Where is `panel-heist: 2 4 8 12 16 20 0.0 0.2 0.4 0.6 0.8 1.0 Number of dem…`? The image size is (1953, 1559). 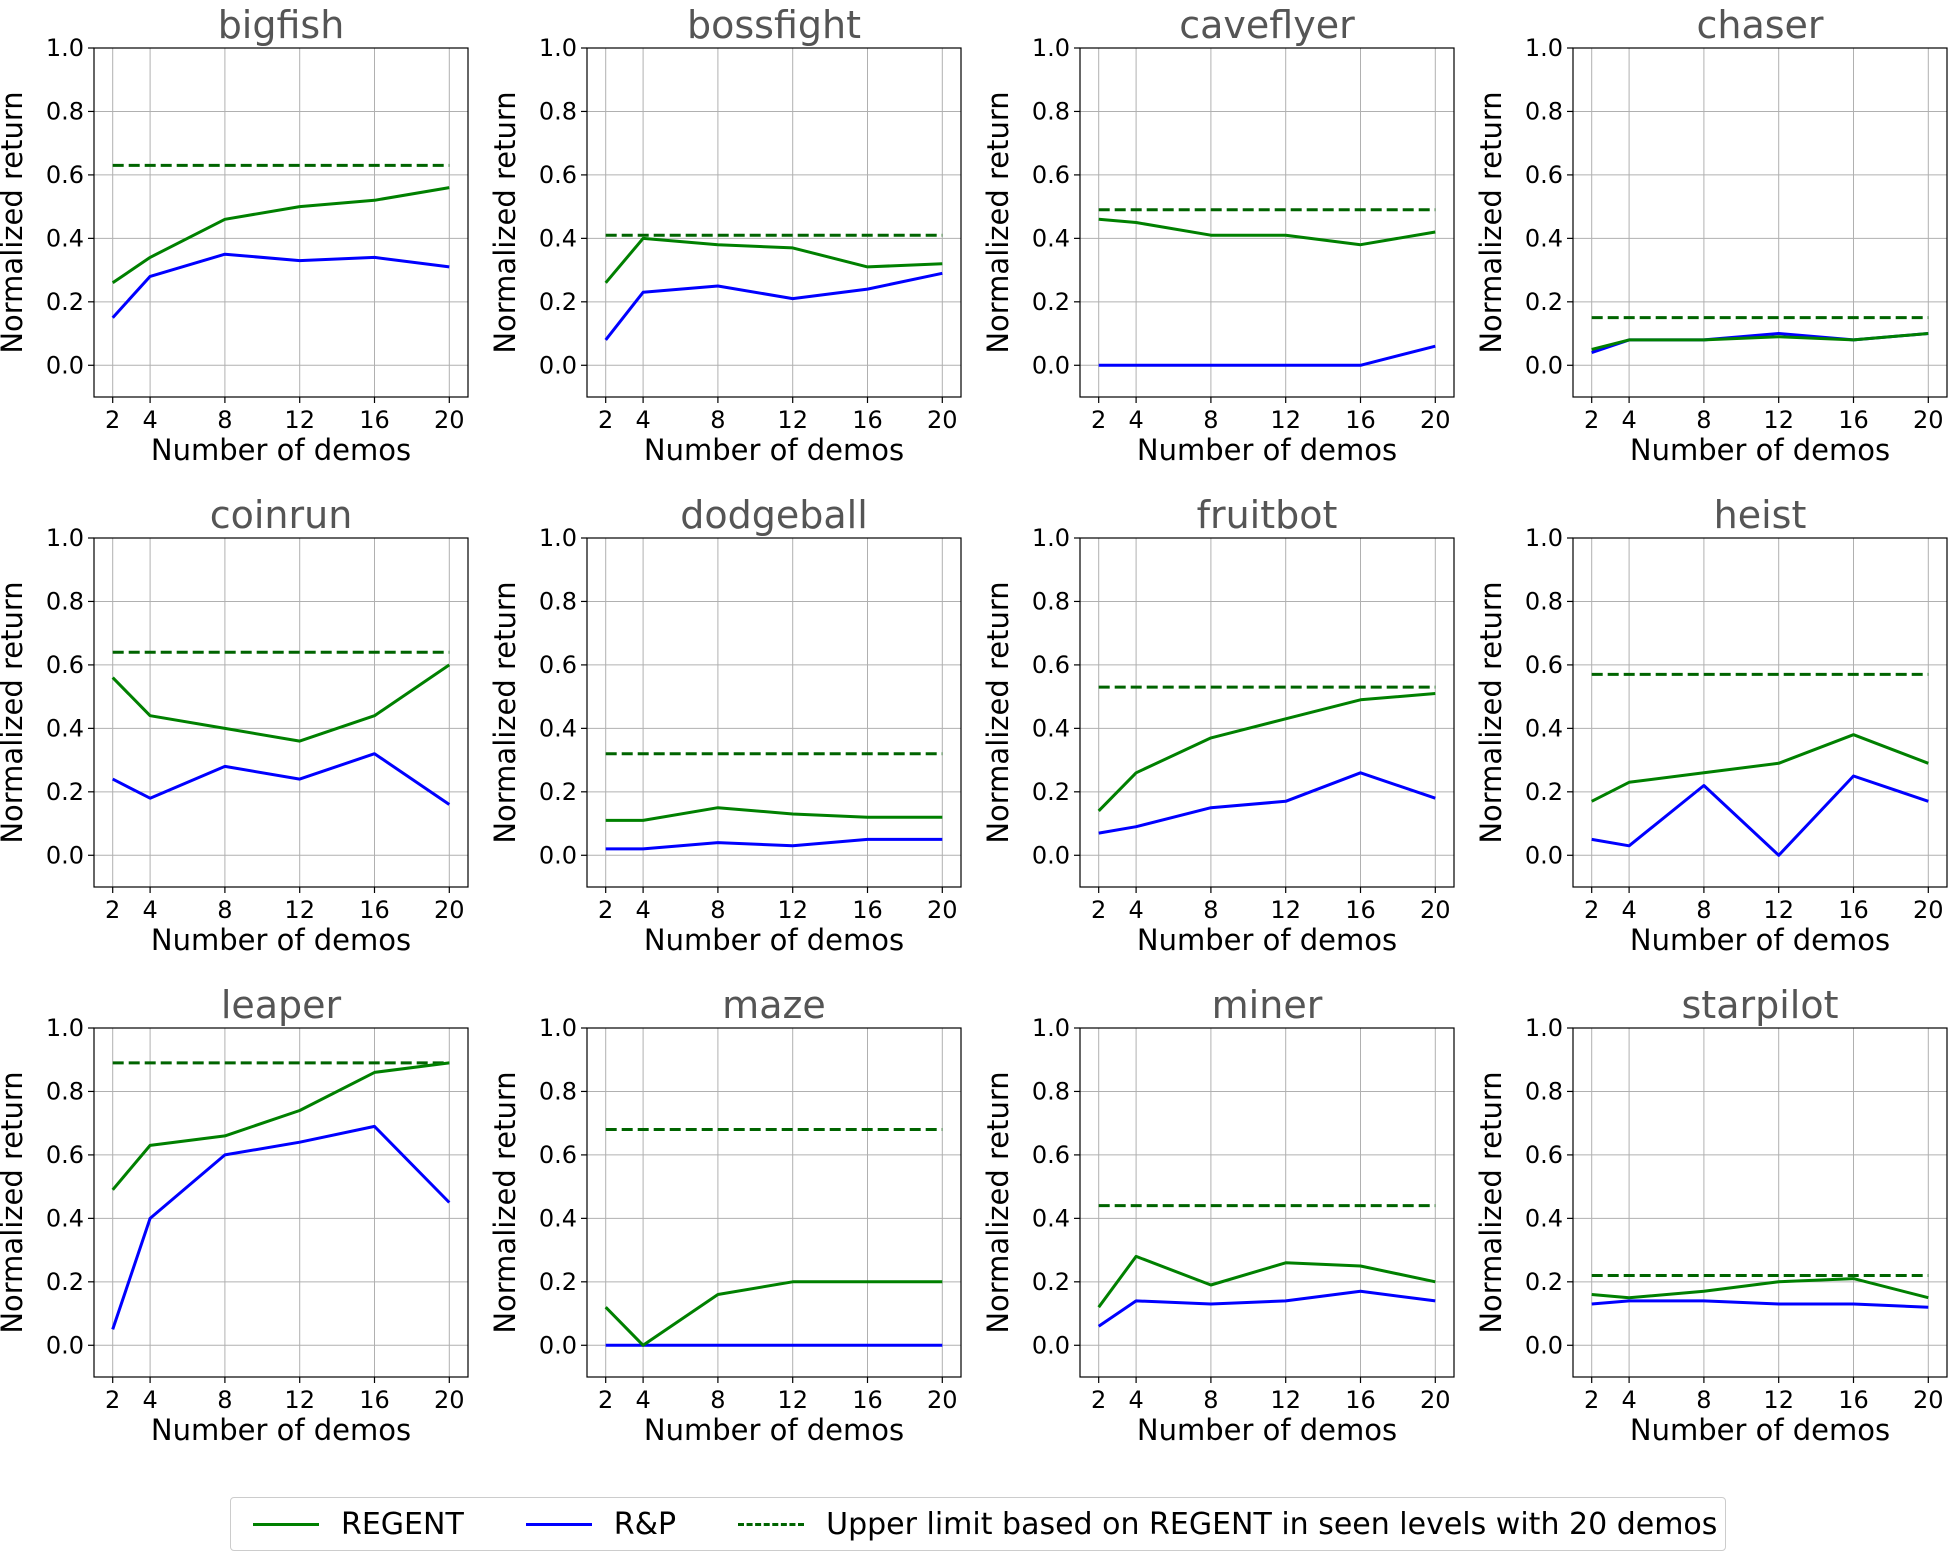
panel-heist: 2 4 8 12 16 20 0.0 0.2 0.4 0.6 0.8 1.0 Number of dem… is located at coordinates (1711, 725).